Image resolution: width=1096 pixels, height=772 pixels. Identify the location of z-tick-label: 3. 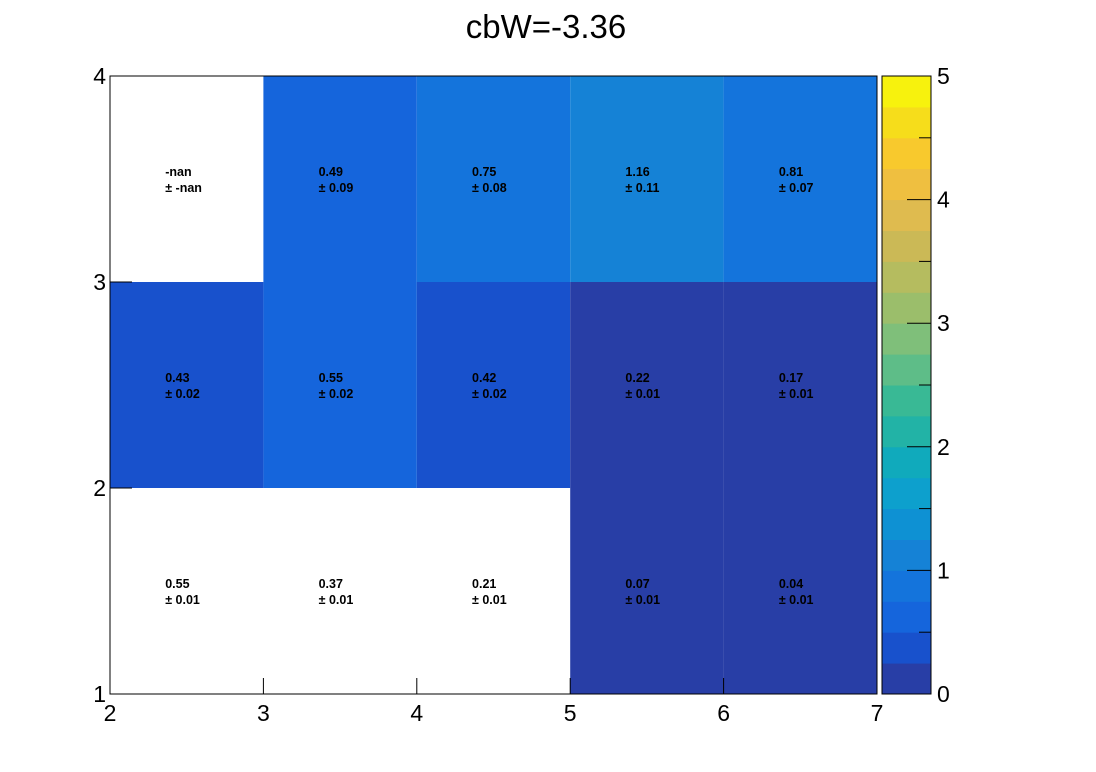
(943, 323).